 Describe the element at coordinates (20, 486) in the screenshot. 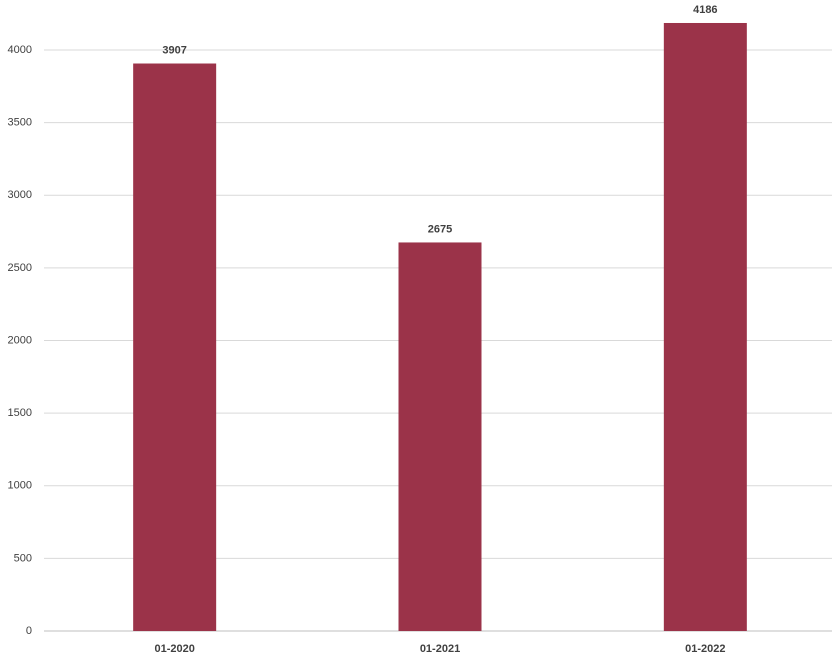

I see `y-tick-label: 1000` at that location.